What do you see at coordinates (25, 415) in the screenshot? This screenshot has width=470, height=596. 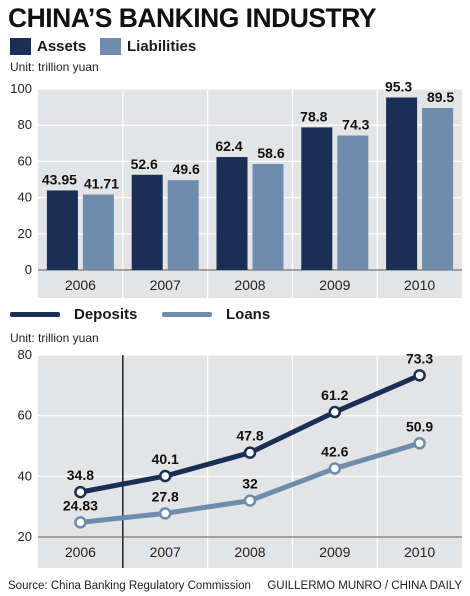 I see `line-y-tick-label: 60` at bounding box center [25, 415].